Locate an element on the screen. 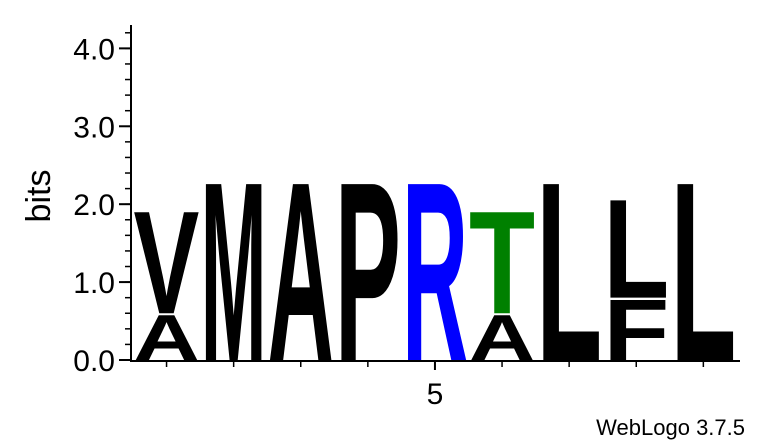  logo-letter-r: R is located at coordinates (435, 271).